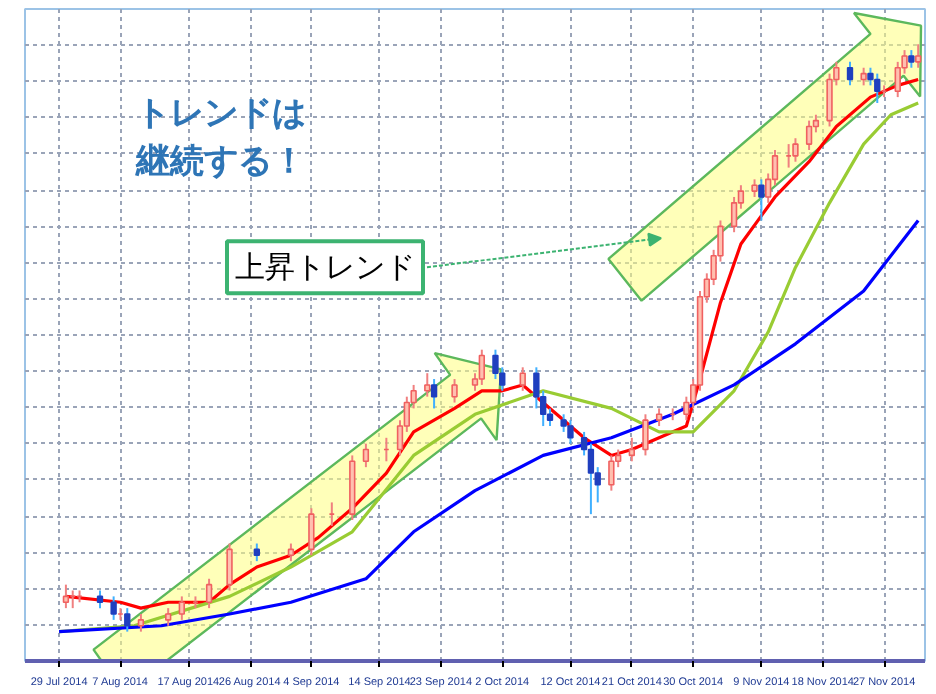 Image resolution: width=936 pixels, height=694 pixels. What do you see at coordinates (220, 138) in the screenshot?
I see `annotation: トレンドは継続する！` at bounding box center [220, 138].